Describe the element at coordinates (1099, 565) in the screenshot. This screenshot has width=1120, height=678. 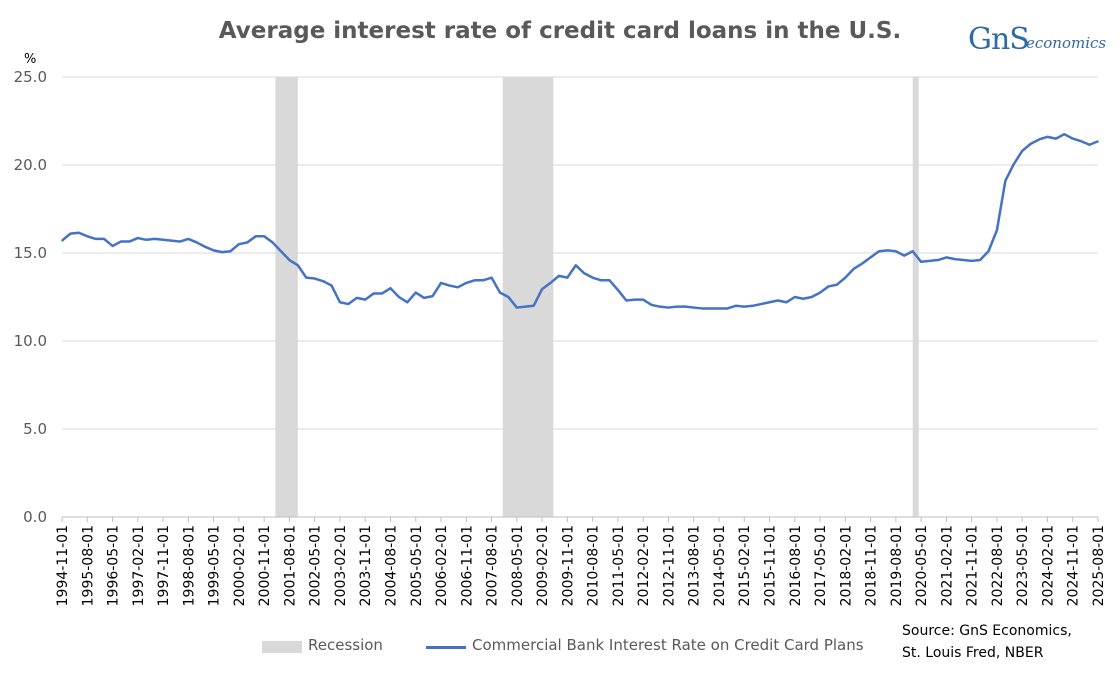
I see `x-tick-label: 2025-08-01` at that location.